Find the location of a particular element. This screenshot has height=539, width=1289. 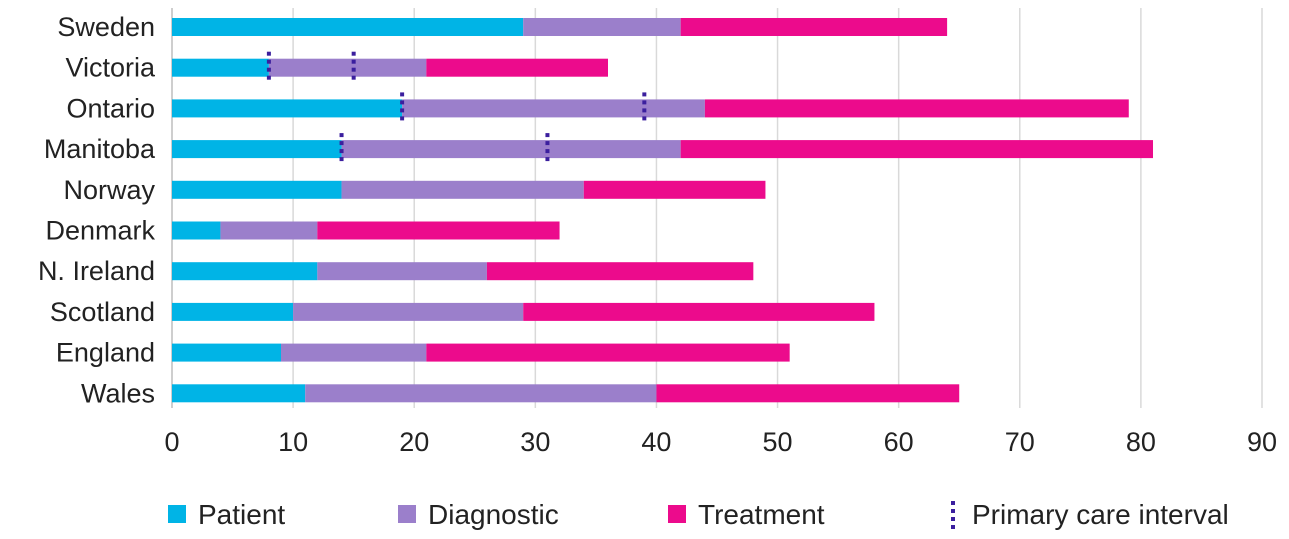

bar-england-diagnostic is located at coordinates (354, 352).